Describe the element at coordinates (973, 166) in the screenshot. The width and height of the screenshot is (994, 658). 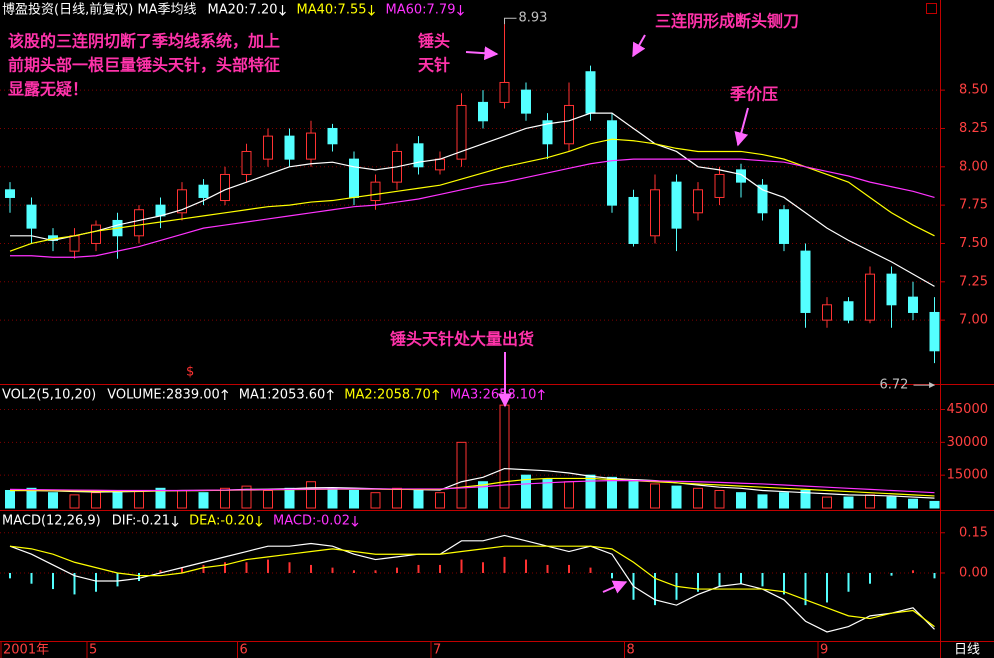
I see `y-tick-label: 8.00` at that location.